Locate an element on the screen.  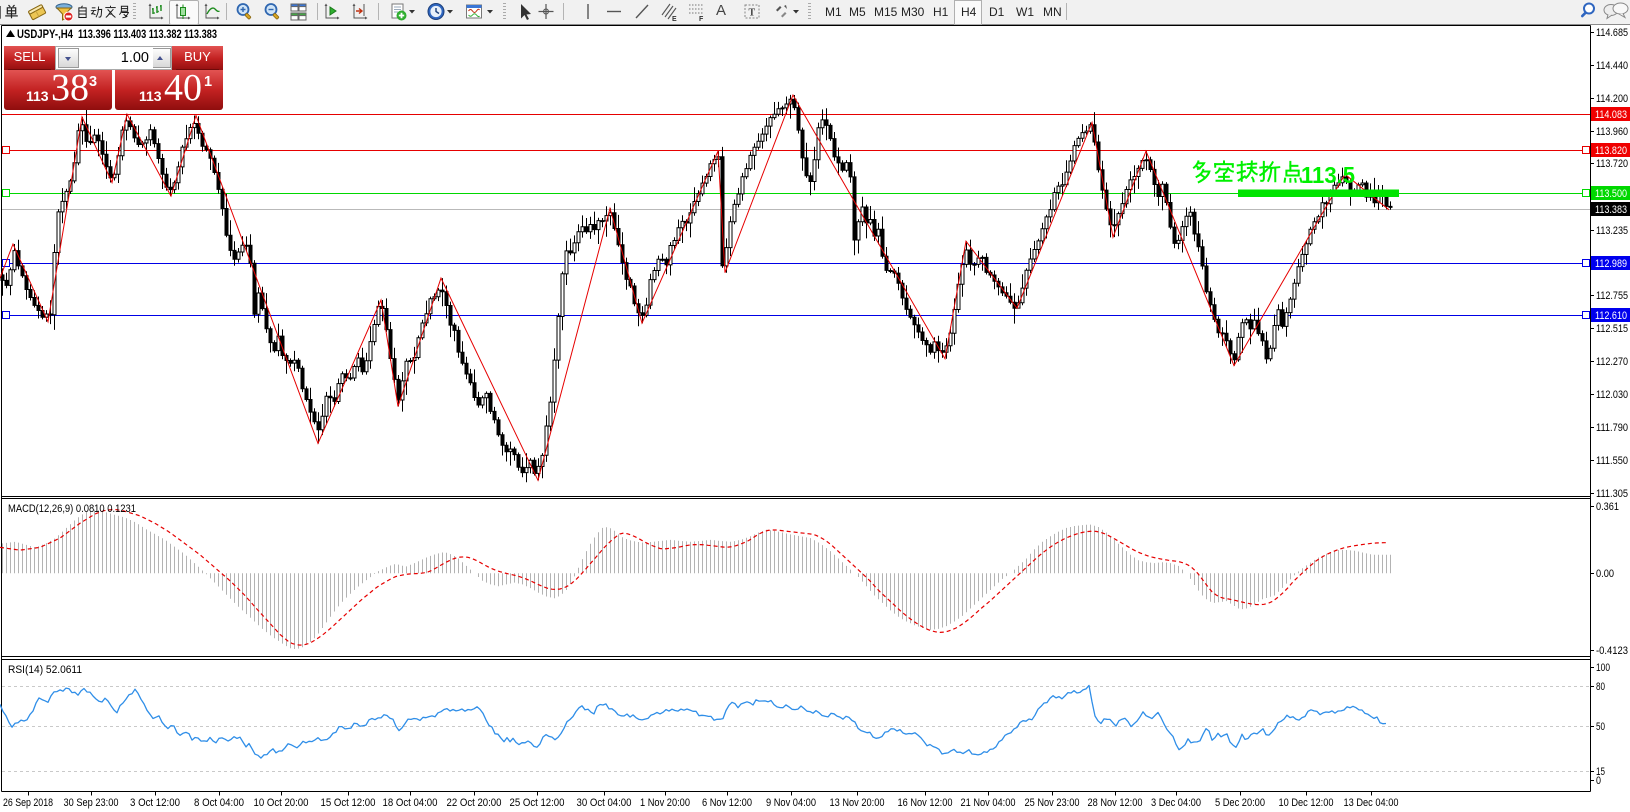
svg-text: 5 Dec 20:00 is located at coordinates (1240, 803).